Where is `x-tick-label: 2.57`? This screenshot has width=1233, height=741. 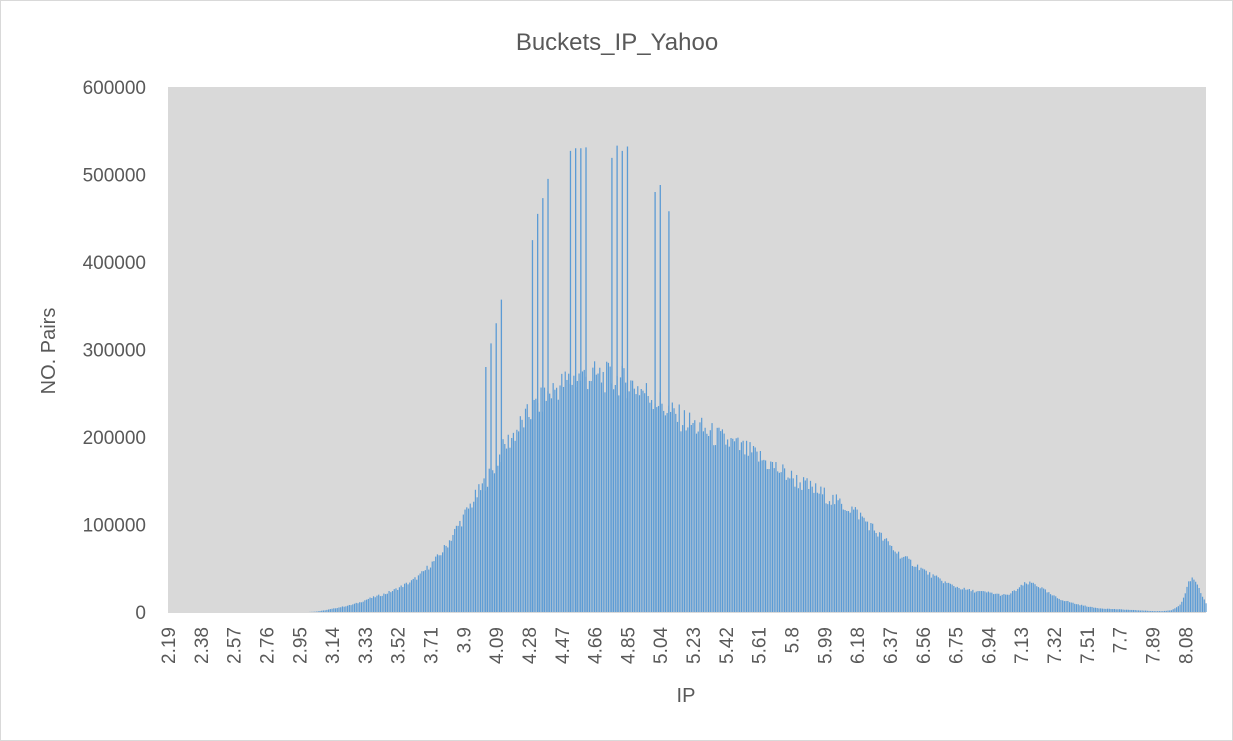
x-tick-label: 2.57 is located at coordinates (235, 645).